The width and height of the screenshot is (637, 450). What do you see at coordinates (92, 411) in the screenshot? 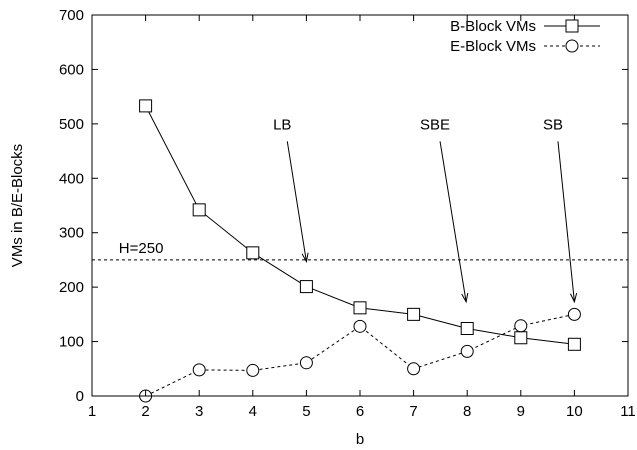
I see `x-tick-label: 1` at bounding box center [92, 411].